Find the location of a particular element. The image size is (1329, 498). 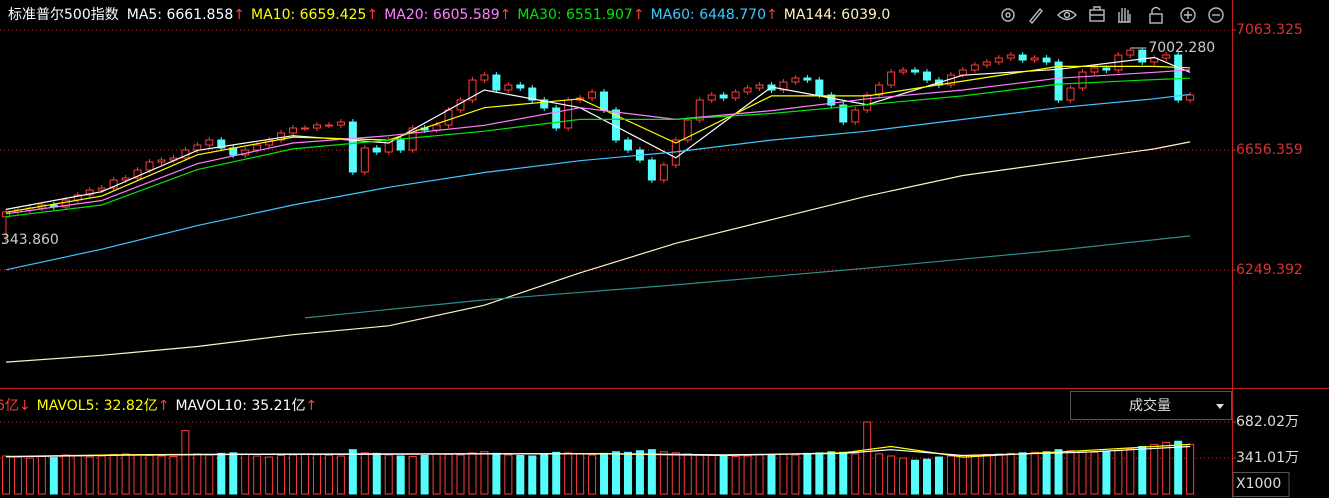

zoom-out-icon is located at coordinates (1216, 15).